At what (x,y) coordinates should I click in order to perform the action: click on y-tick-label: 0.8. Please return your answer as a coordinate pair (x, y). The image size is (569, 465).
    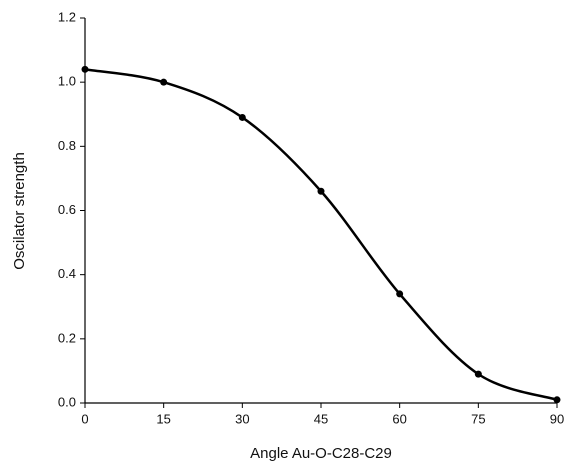
    Looking at the image, I should click on (67, 145).